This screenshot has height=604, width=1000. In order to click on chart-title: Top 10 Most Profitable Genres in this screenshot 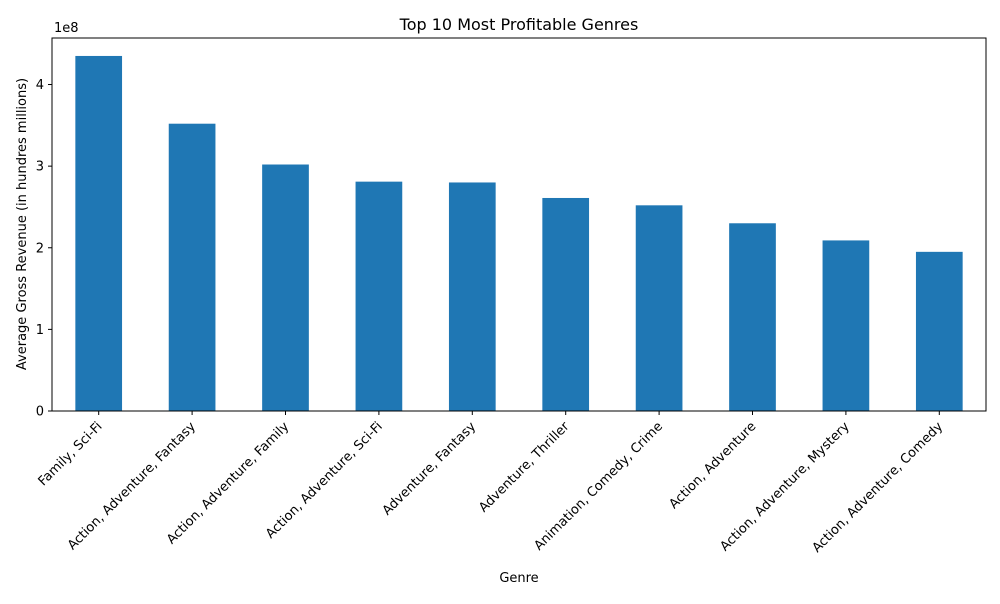, I will do `click(519, 24)`.